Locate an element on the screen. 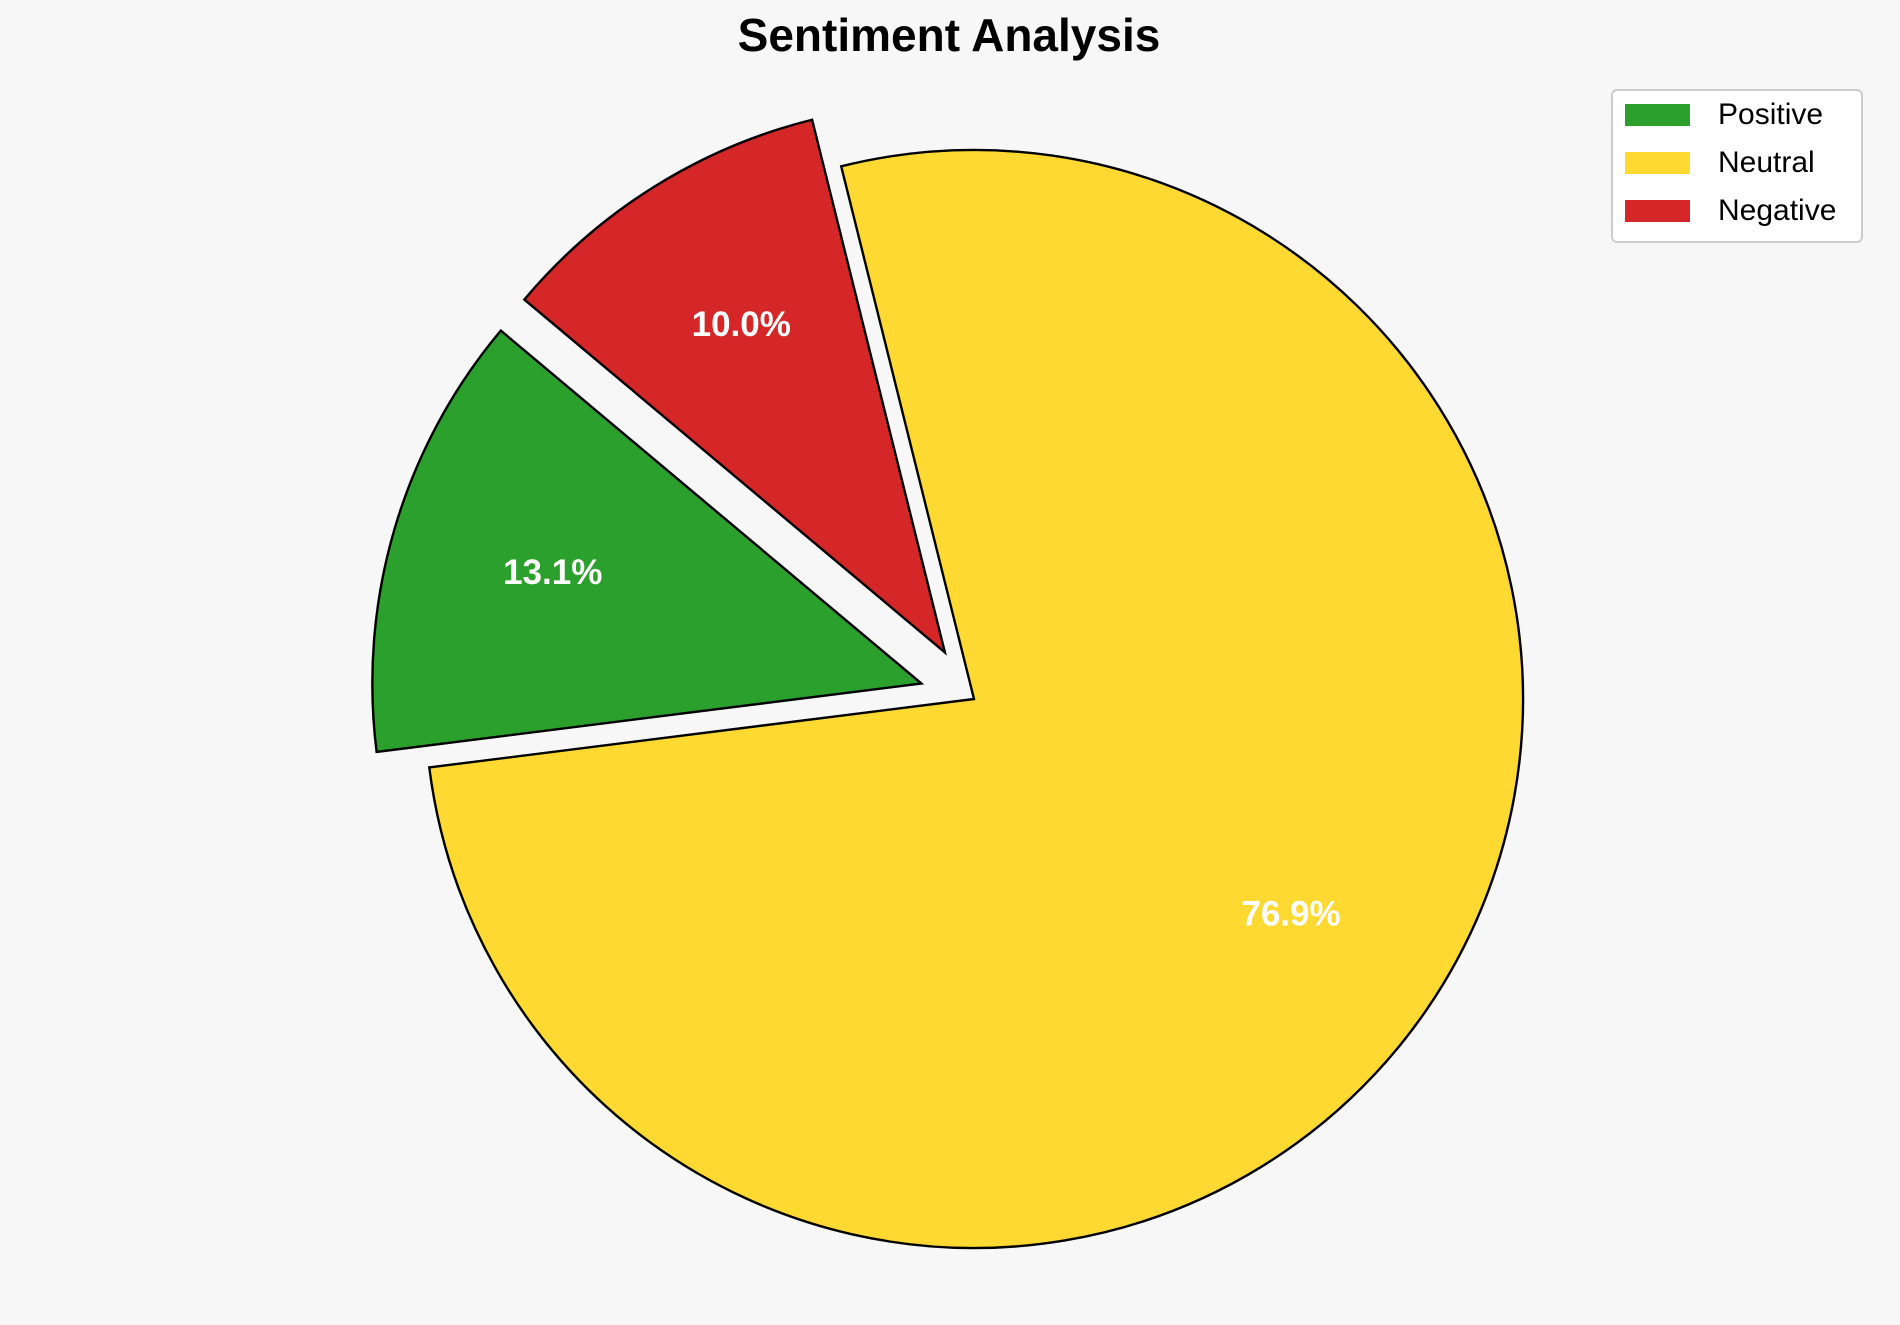 Image resolution: width=1900 pixels, height=1325 pixels. slice-label: 10.0% is located at coordinates (741, 324).